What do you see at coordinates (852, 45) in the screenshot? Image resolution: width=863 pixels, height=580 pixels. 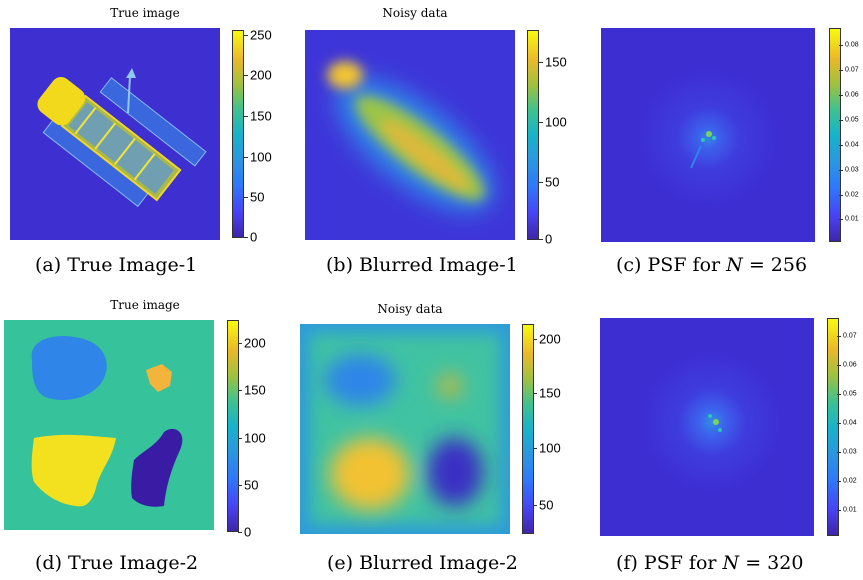 I see `tick-label: 0.08` at bounding box center [852, 45].